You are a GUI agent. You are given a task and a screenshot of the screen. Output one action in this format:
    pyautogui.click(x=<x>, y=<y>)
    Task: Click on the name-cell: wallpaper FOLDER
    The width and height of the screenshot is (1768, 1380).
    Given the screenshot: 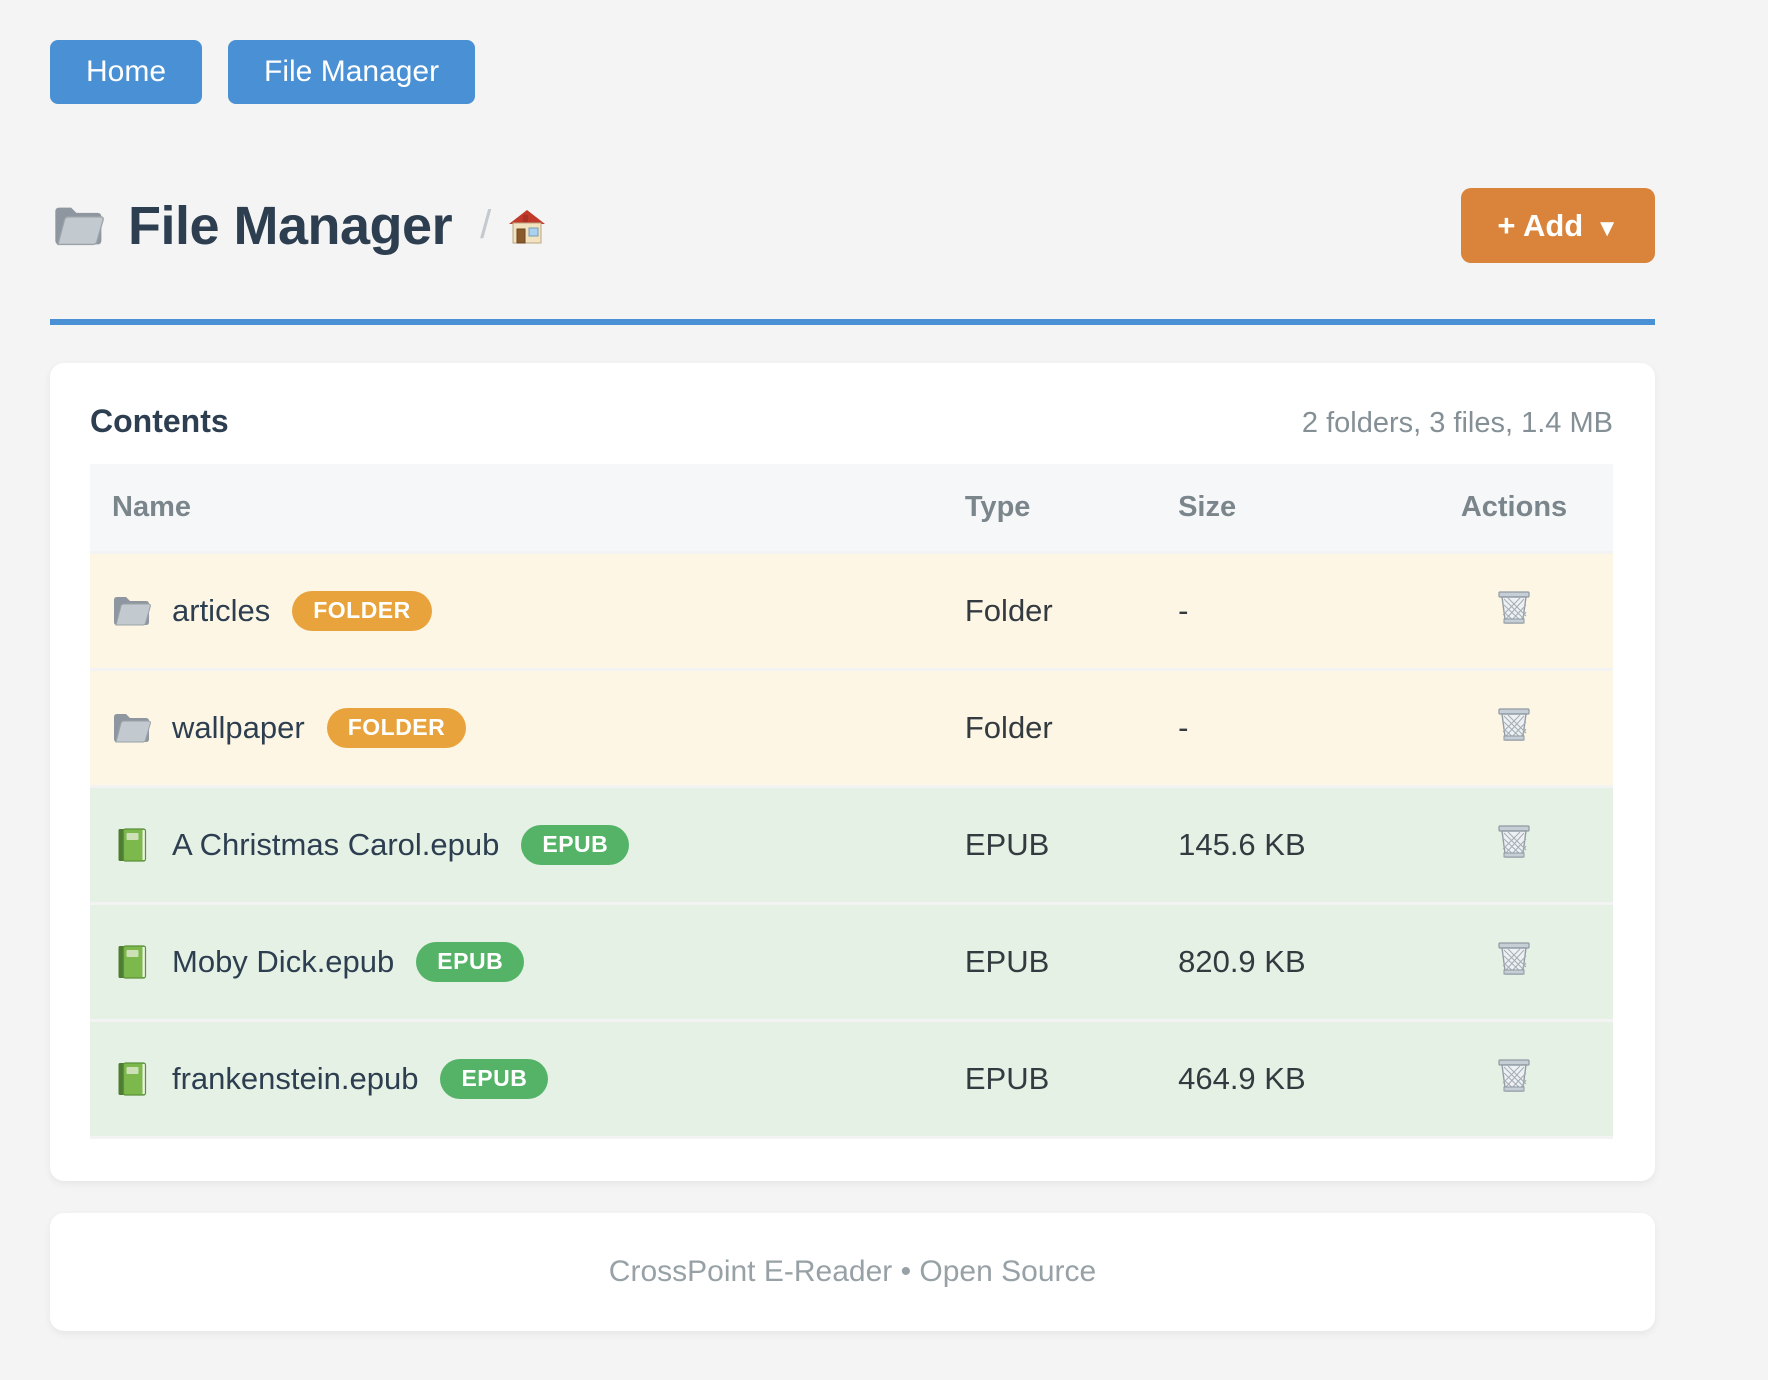 What is the action you would take?
    pyautogui.click(x=527, y=728)
    